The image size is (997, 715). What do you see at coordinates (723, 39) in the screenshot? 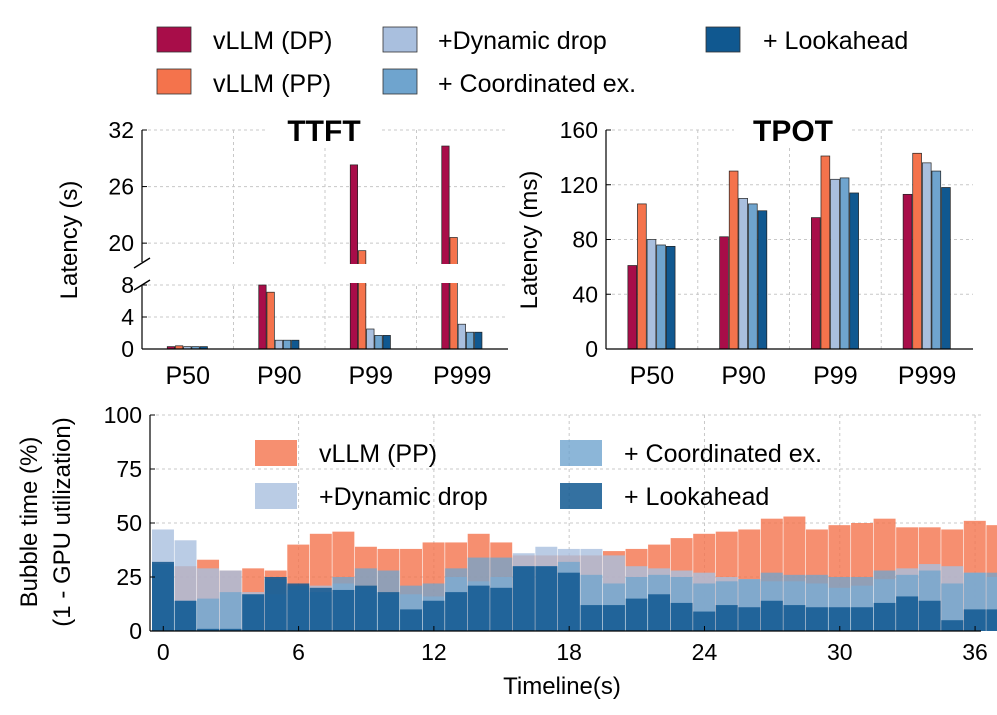
I see `legend-swatch-lookahead` at bounding box center [723, 39].